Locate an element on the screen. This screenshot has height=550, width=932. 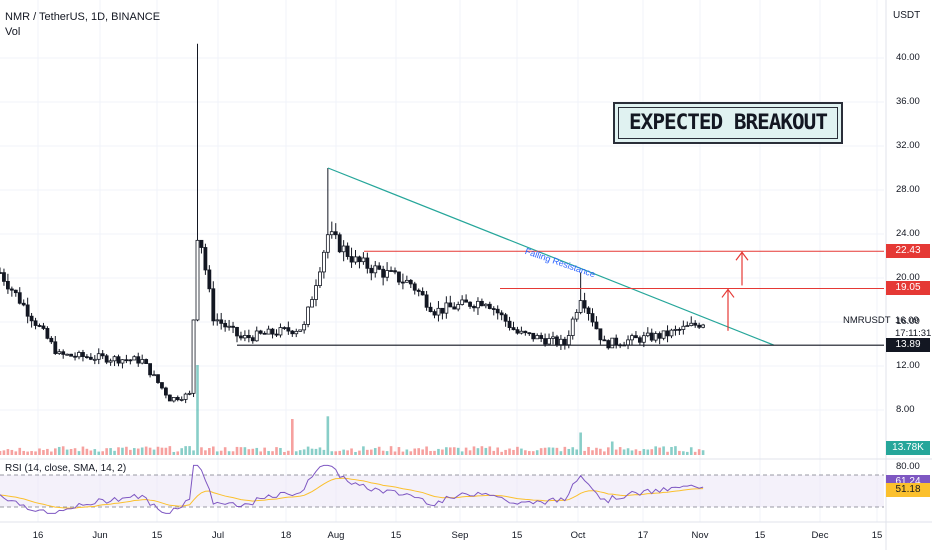
x-tick-label: 15 is located at coordinates (760, 535).